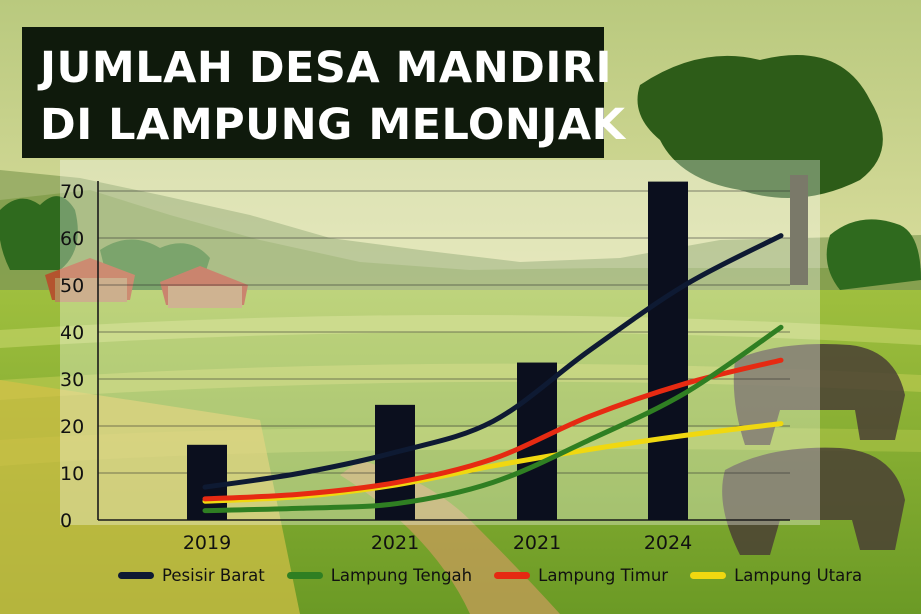 This screenshot has width=921, height=614. What do you see at coordinates (798, 575) in the screenshot?
I see `legend-label-lampung-utara: Lampung Utara` at bounding box center [798, 575].